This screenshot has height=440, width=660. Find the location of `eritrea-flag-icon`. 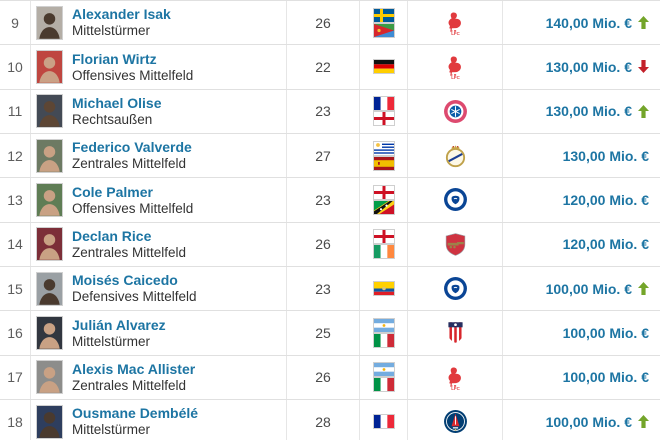

eritrea-flag-icon is located at coordinates (383, 30).